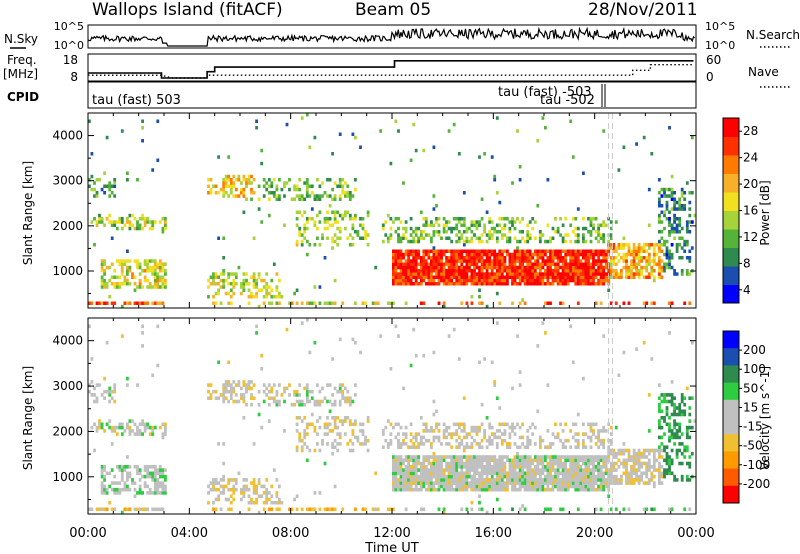 This screenshot has height=554, width=800. What do you see at coordinates (750, 237) in the screenshot?
I see `power-colorbar-tick-label: 12` at bounding box center [750, 237].